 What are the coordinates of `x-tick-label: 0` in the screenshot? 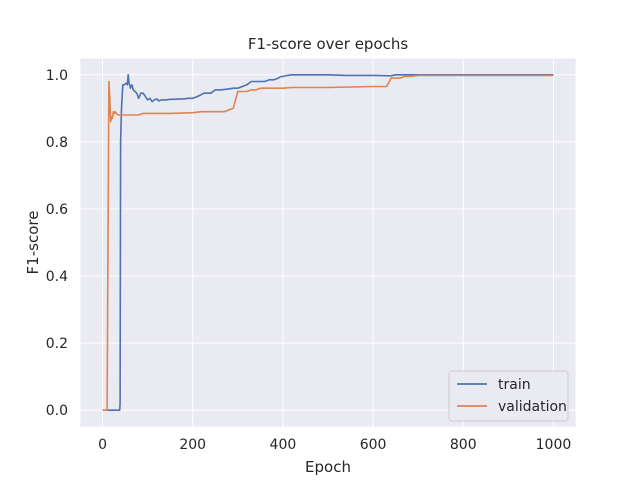 It's located at (102, 445).